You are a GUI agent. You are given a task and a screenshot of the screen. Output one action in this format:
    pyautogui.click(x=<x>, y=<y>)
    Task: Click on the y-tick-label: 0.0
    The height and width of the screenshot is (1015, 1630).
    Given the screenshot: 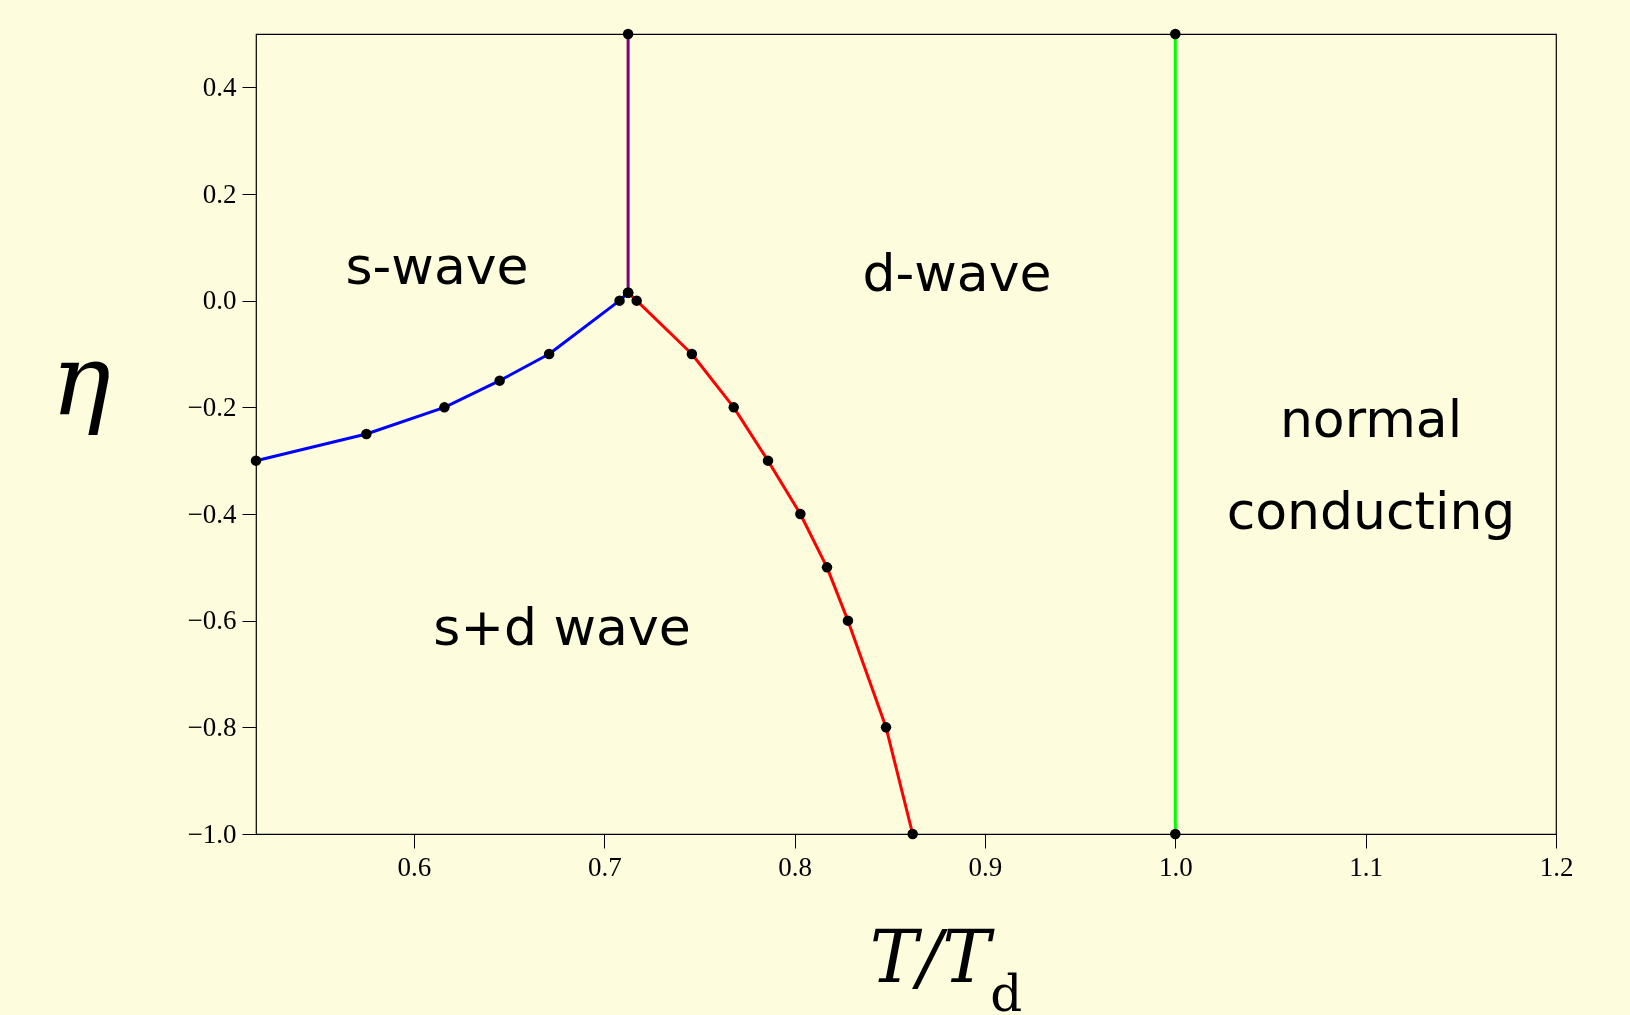 What is the action you would take?
    pyautogui.click(x=219, y=300)
    